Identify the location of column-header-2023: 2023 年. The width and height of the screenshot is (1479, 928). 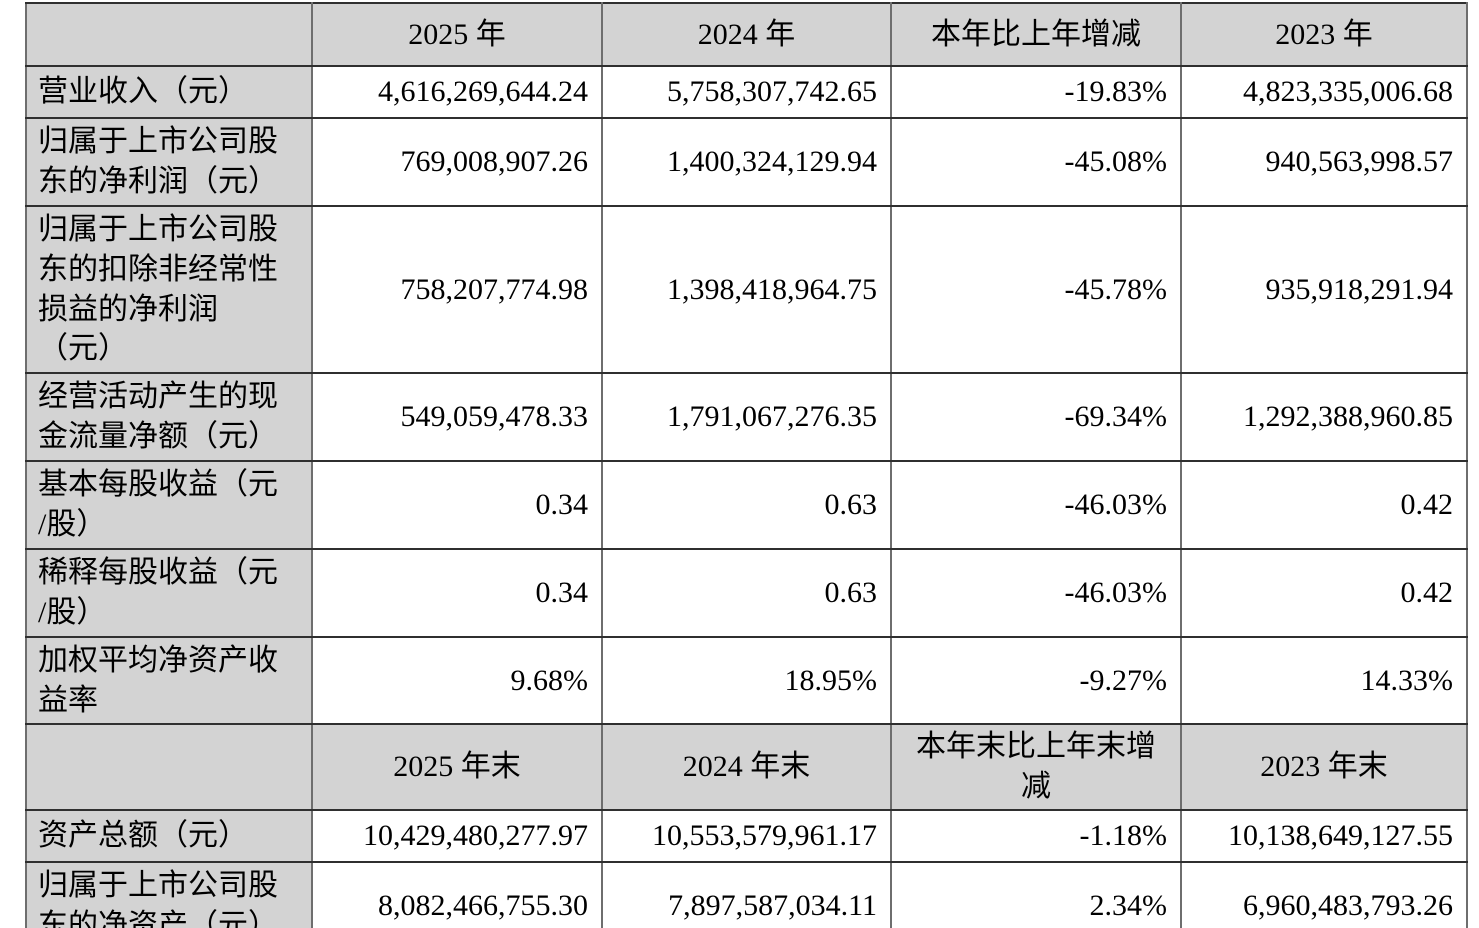
(1324, 34).